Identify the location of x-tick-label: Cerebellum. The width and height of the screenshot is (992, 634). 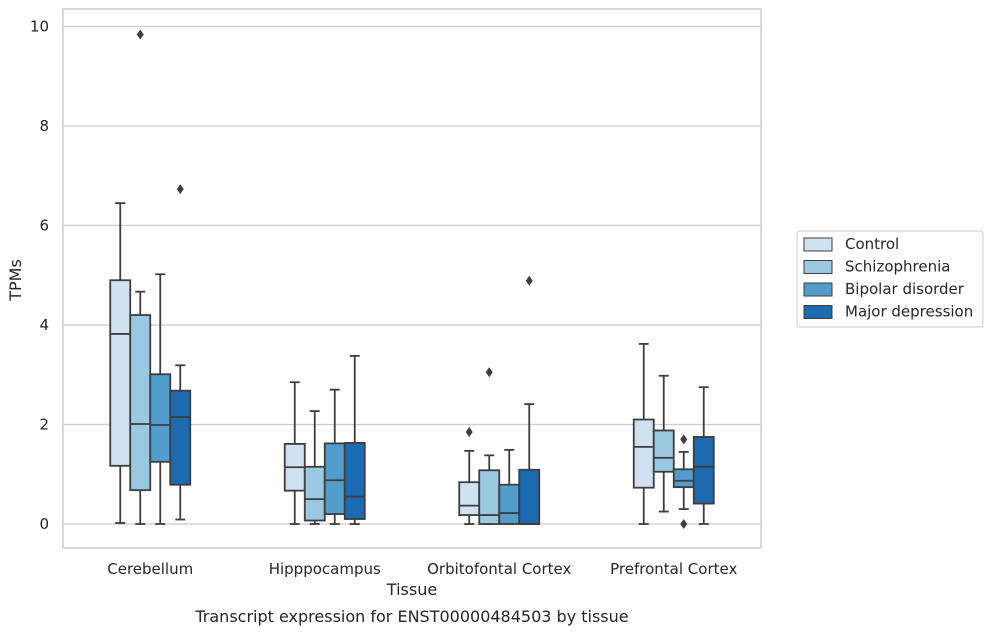
(150, 569).